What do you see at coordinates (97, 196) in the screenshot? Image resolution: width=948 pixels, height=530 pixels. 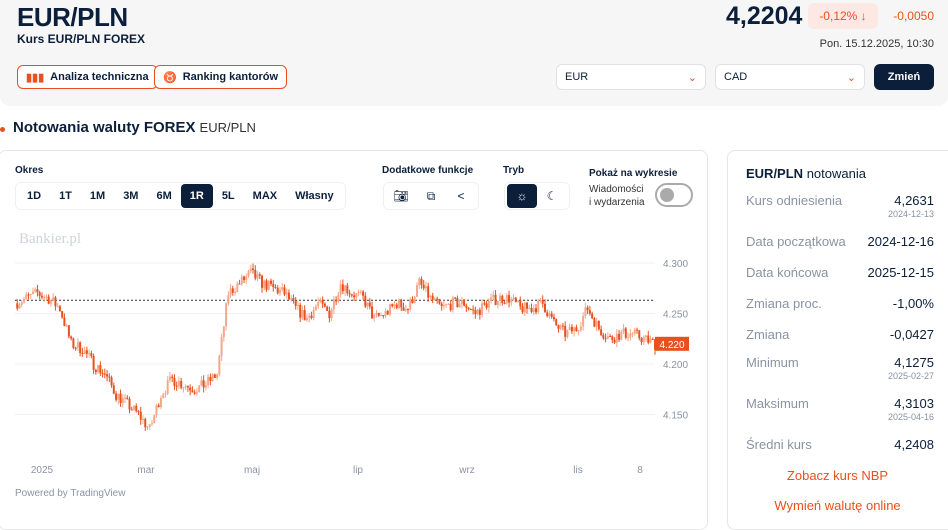 I see `period-1m: 1M` at bounding box center [97, 196].